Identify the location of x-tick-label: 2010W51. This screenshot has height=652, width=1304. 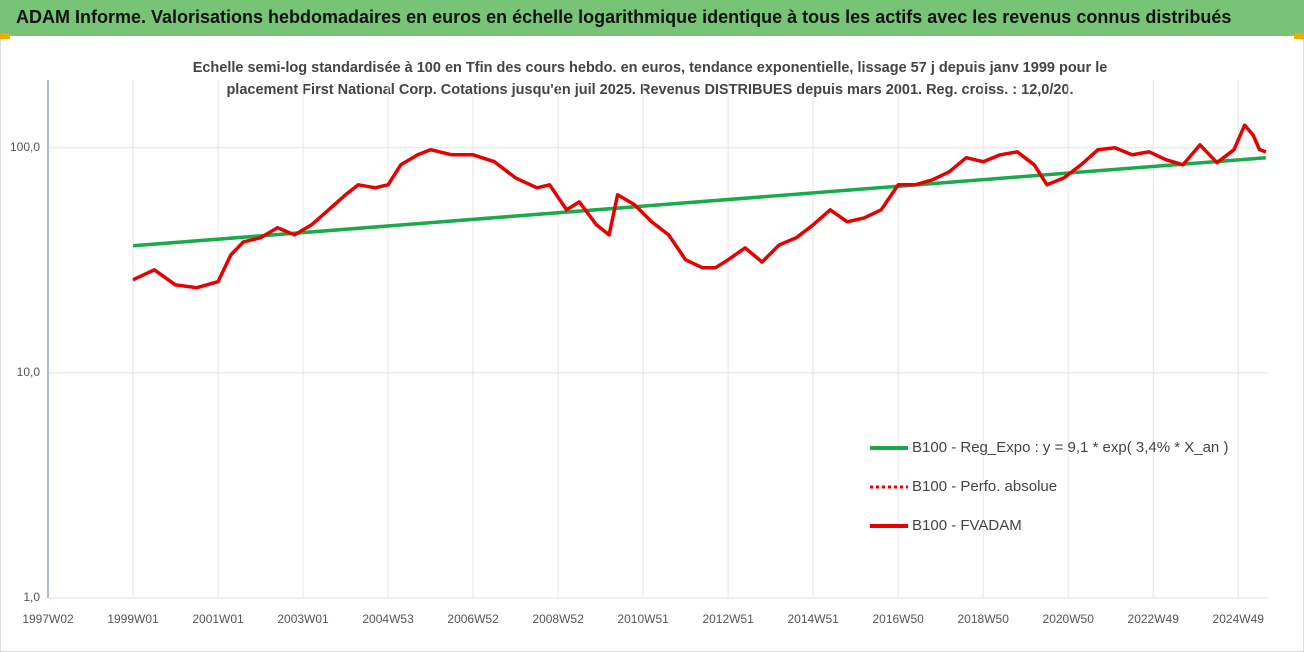
(643, 619).